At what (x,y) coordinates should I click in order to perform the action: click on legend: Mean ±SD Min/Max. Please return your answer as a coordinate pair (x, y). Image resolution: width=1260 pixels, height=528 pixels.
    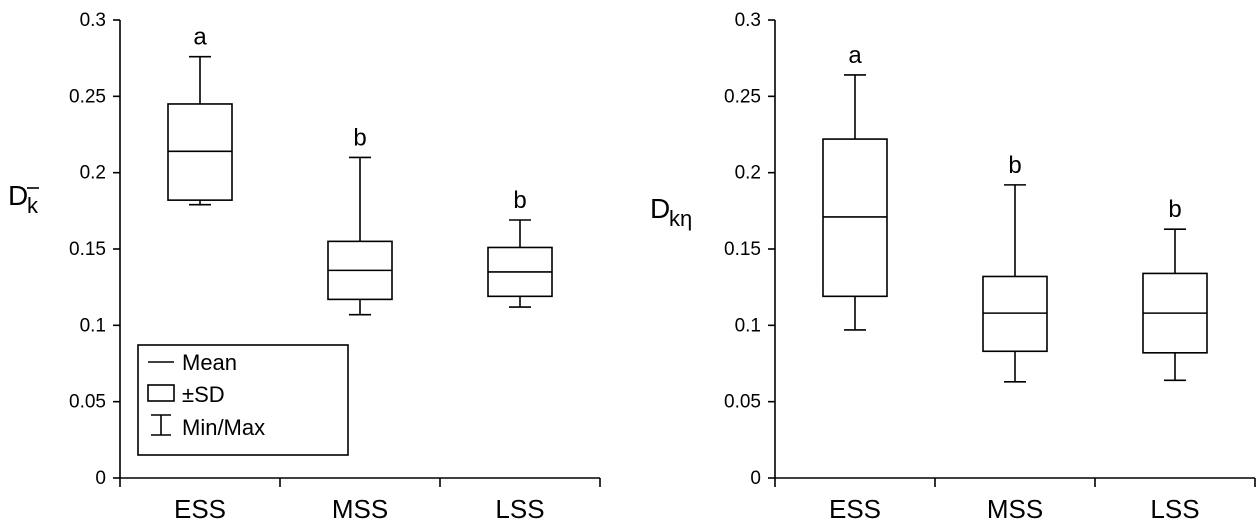
    Looking at the image, I should click on (243, 400).